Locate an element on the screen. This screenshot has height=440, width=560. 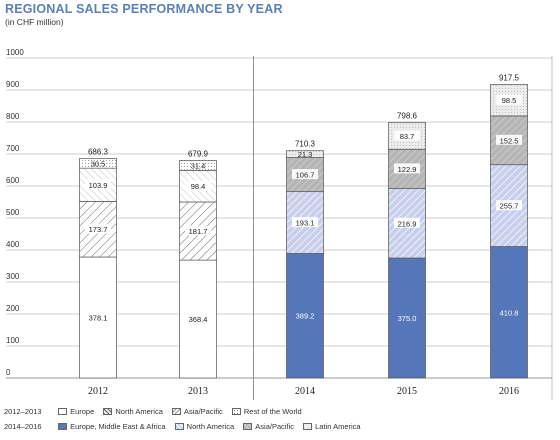
legend-item-latin-america: Latin America is located at coordinates (332, 426).